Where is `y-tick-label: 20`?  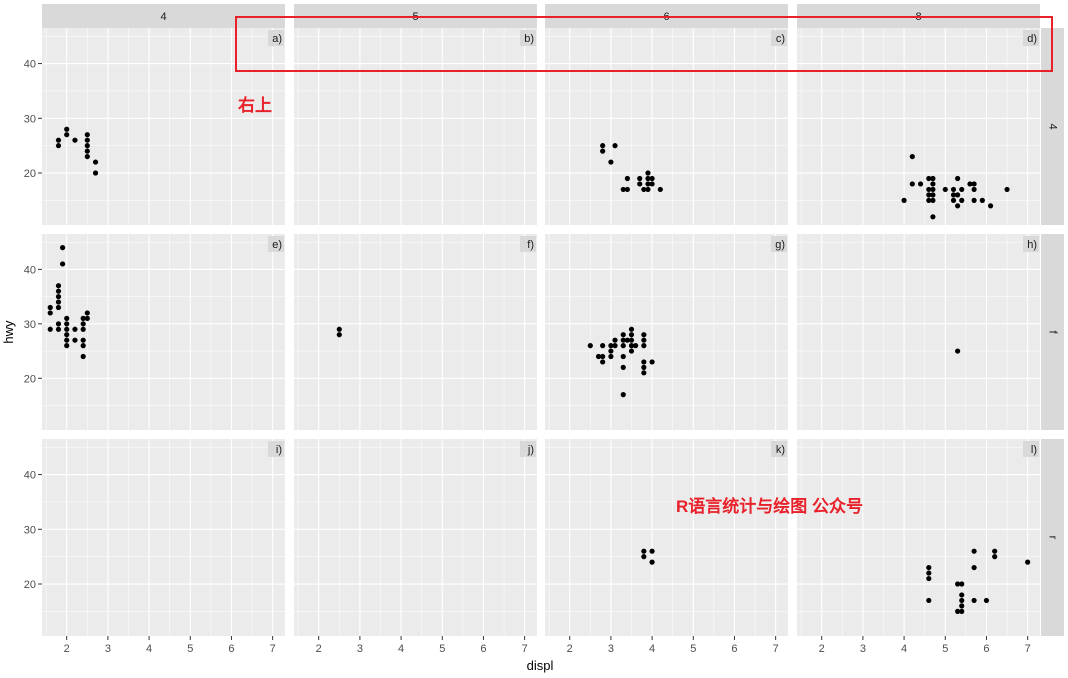 y-tick-label: 20 is located at coordinates (30, 585).